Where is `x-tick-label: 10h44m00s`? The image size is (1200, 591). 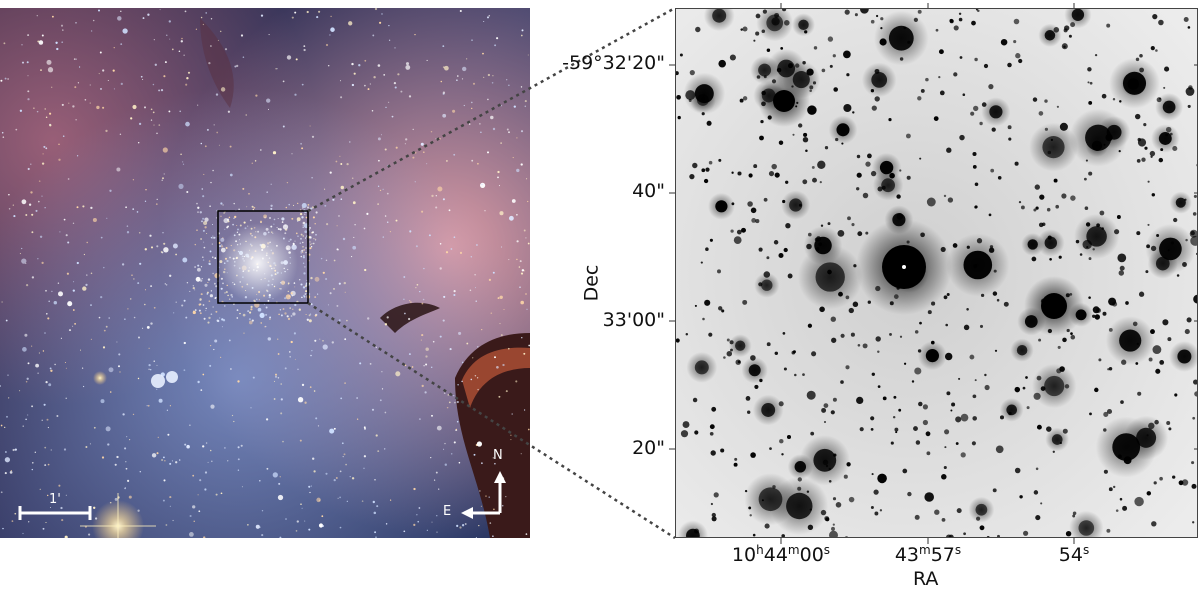
x-tick-label: 10h44m00s is located at coordinates (781, 554).